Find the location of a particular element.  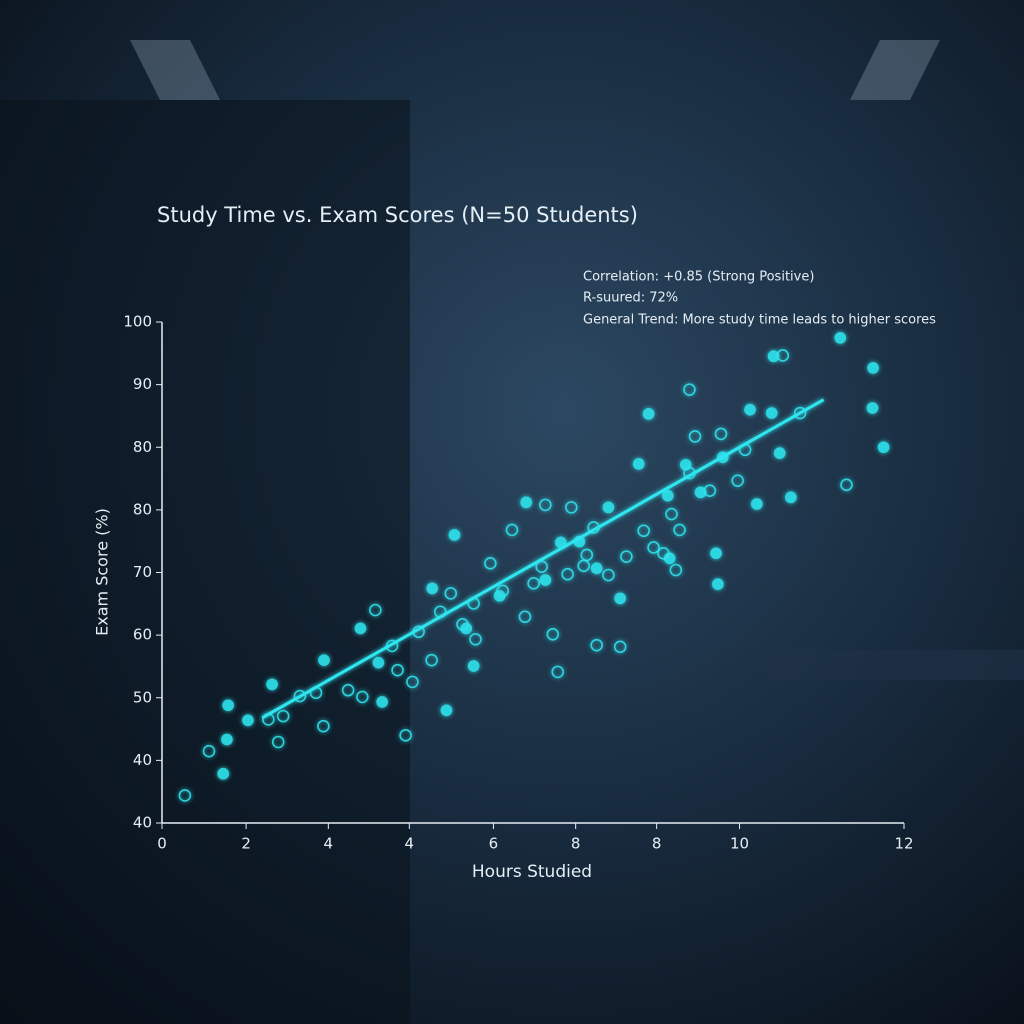

desk is located at coordinates (897, 665).